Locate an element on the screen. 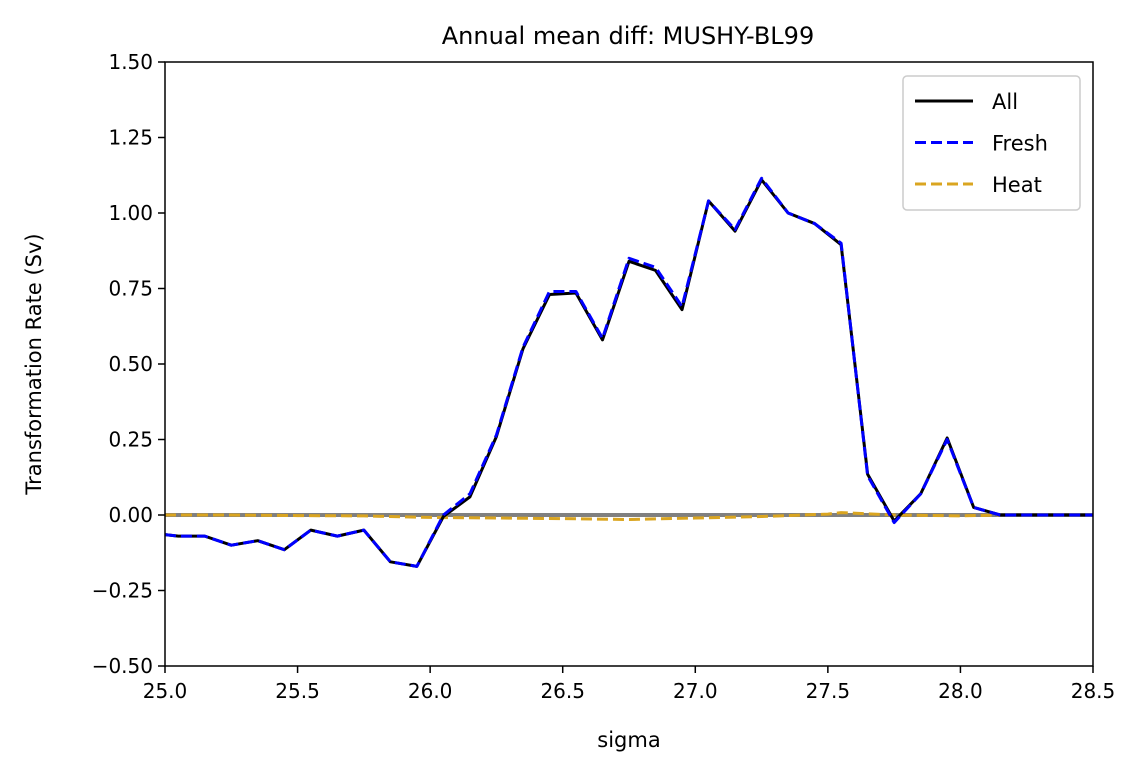 The height and width of the screenshot is (773, 1144). legend-box is located at coordinates (991, 143).